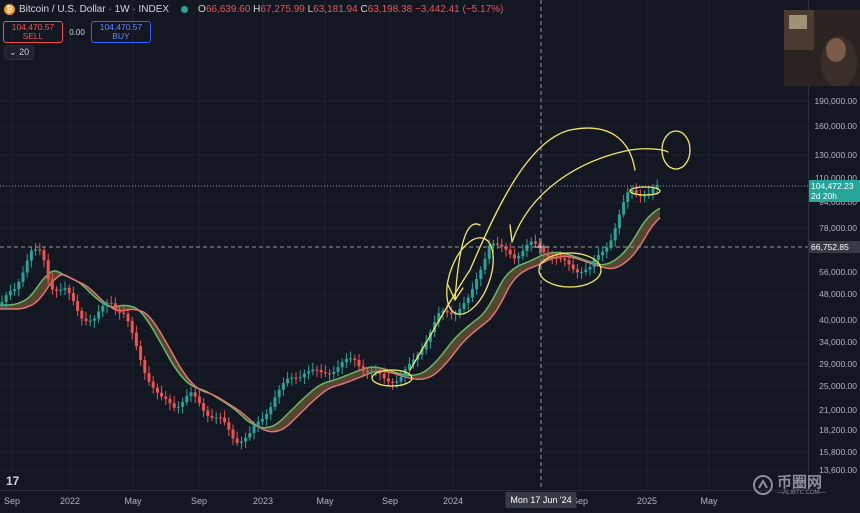 This screenshot has height=513, width=860. Describe the element at coordinates (838, 294) in the screenshot. I see `price-axis-label: 48,000.00` at that location.